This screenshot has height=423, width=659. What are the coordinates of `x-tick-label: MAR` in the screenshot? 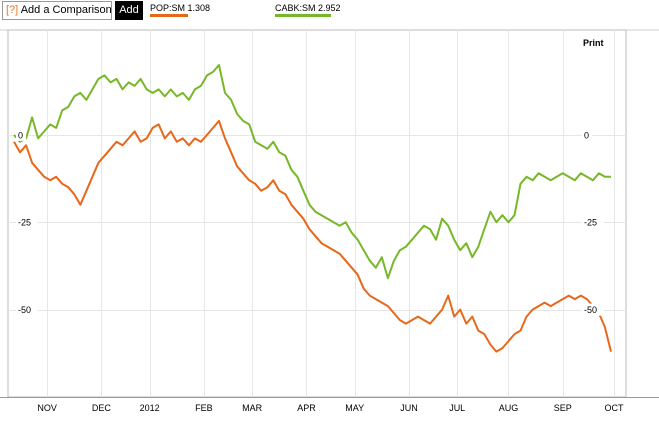 It's located at (252, 408).